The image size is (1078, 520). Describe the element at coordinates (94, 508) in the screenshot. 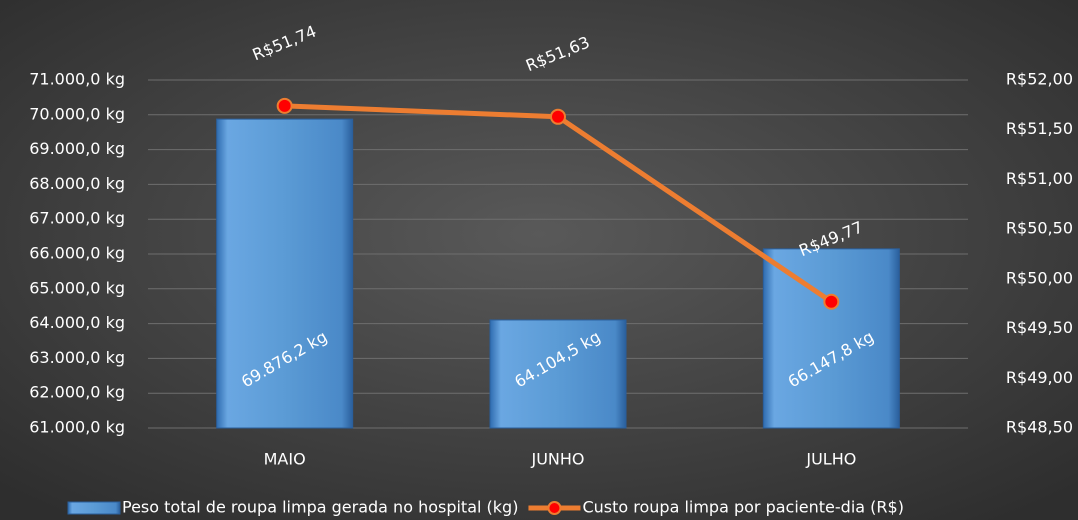

I see `legend-swatch` at that location.